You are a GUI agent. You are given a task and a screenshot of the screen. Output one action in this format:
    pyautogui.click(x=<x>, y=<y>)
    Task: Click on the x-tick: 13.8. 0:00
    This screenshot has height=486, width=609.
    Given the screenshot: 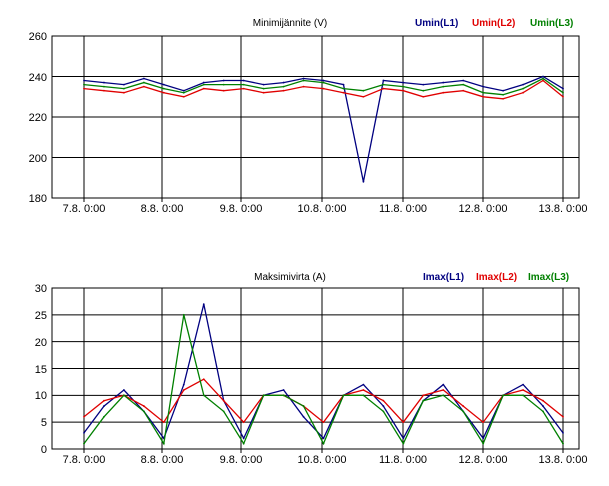 What is the action you would take?
    pyautogui.click(x=563, y=460)
    